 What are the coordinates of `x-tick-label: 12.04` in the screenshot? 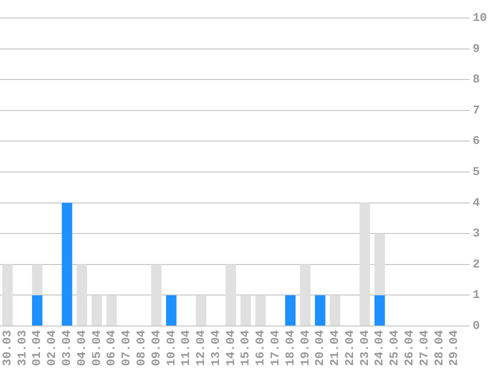 It's located at (201, 348).